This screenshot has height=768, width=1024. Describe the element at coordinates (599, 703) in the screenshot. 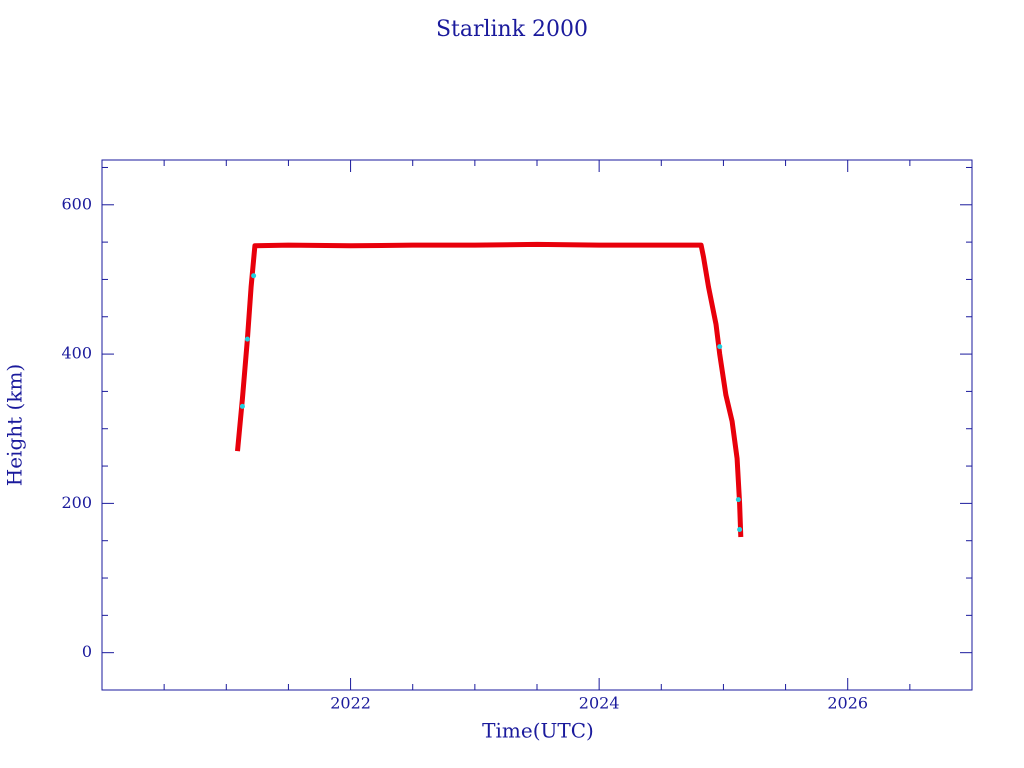

I see `x-tick-label: 2024` at that location.